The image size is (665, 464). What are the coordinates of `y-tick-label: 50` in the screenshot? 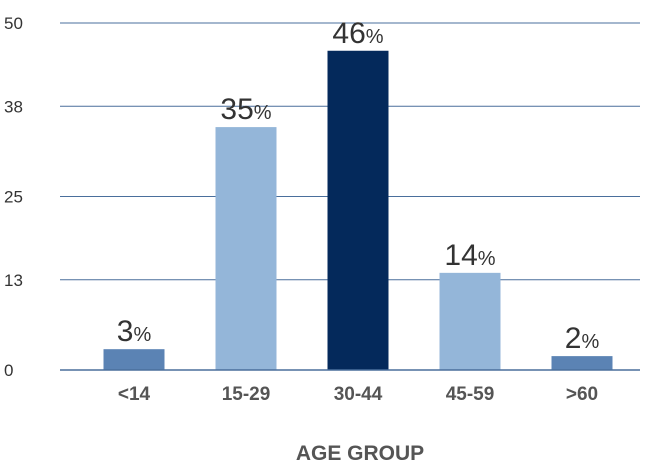 It's located at (13, 23).